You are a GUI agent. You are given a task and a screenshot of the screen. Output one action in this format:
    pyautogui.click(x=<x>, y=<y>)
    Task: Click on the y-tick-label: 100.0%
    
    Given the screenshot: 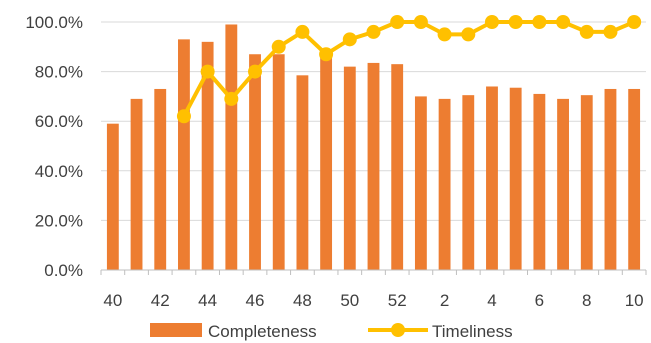 What is the action you would take?
    pyautogui.click(x=54, y=22)
    